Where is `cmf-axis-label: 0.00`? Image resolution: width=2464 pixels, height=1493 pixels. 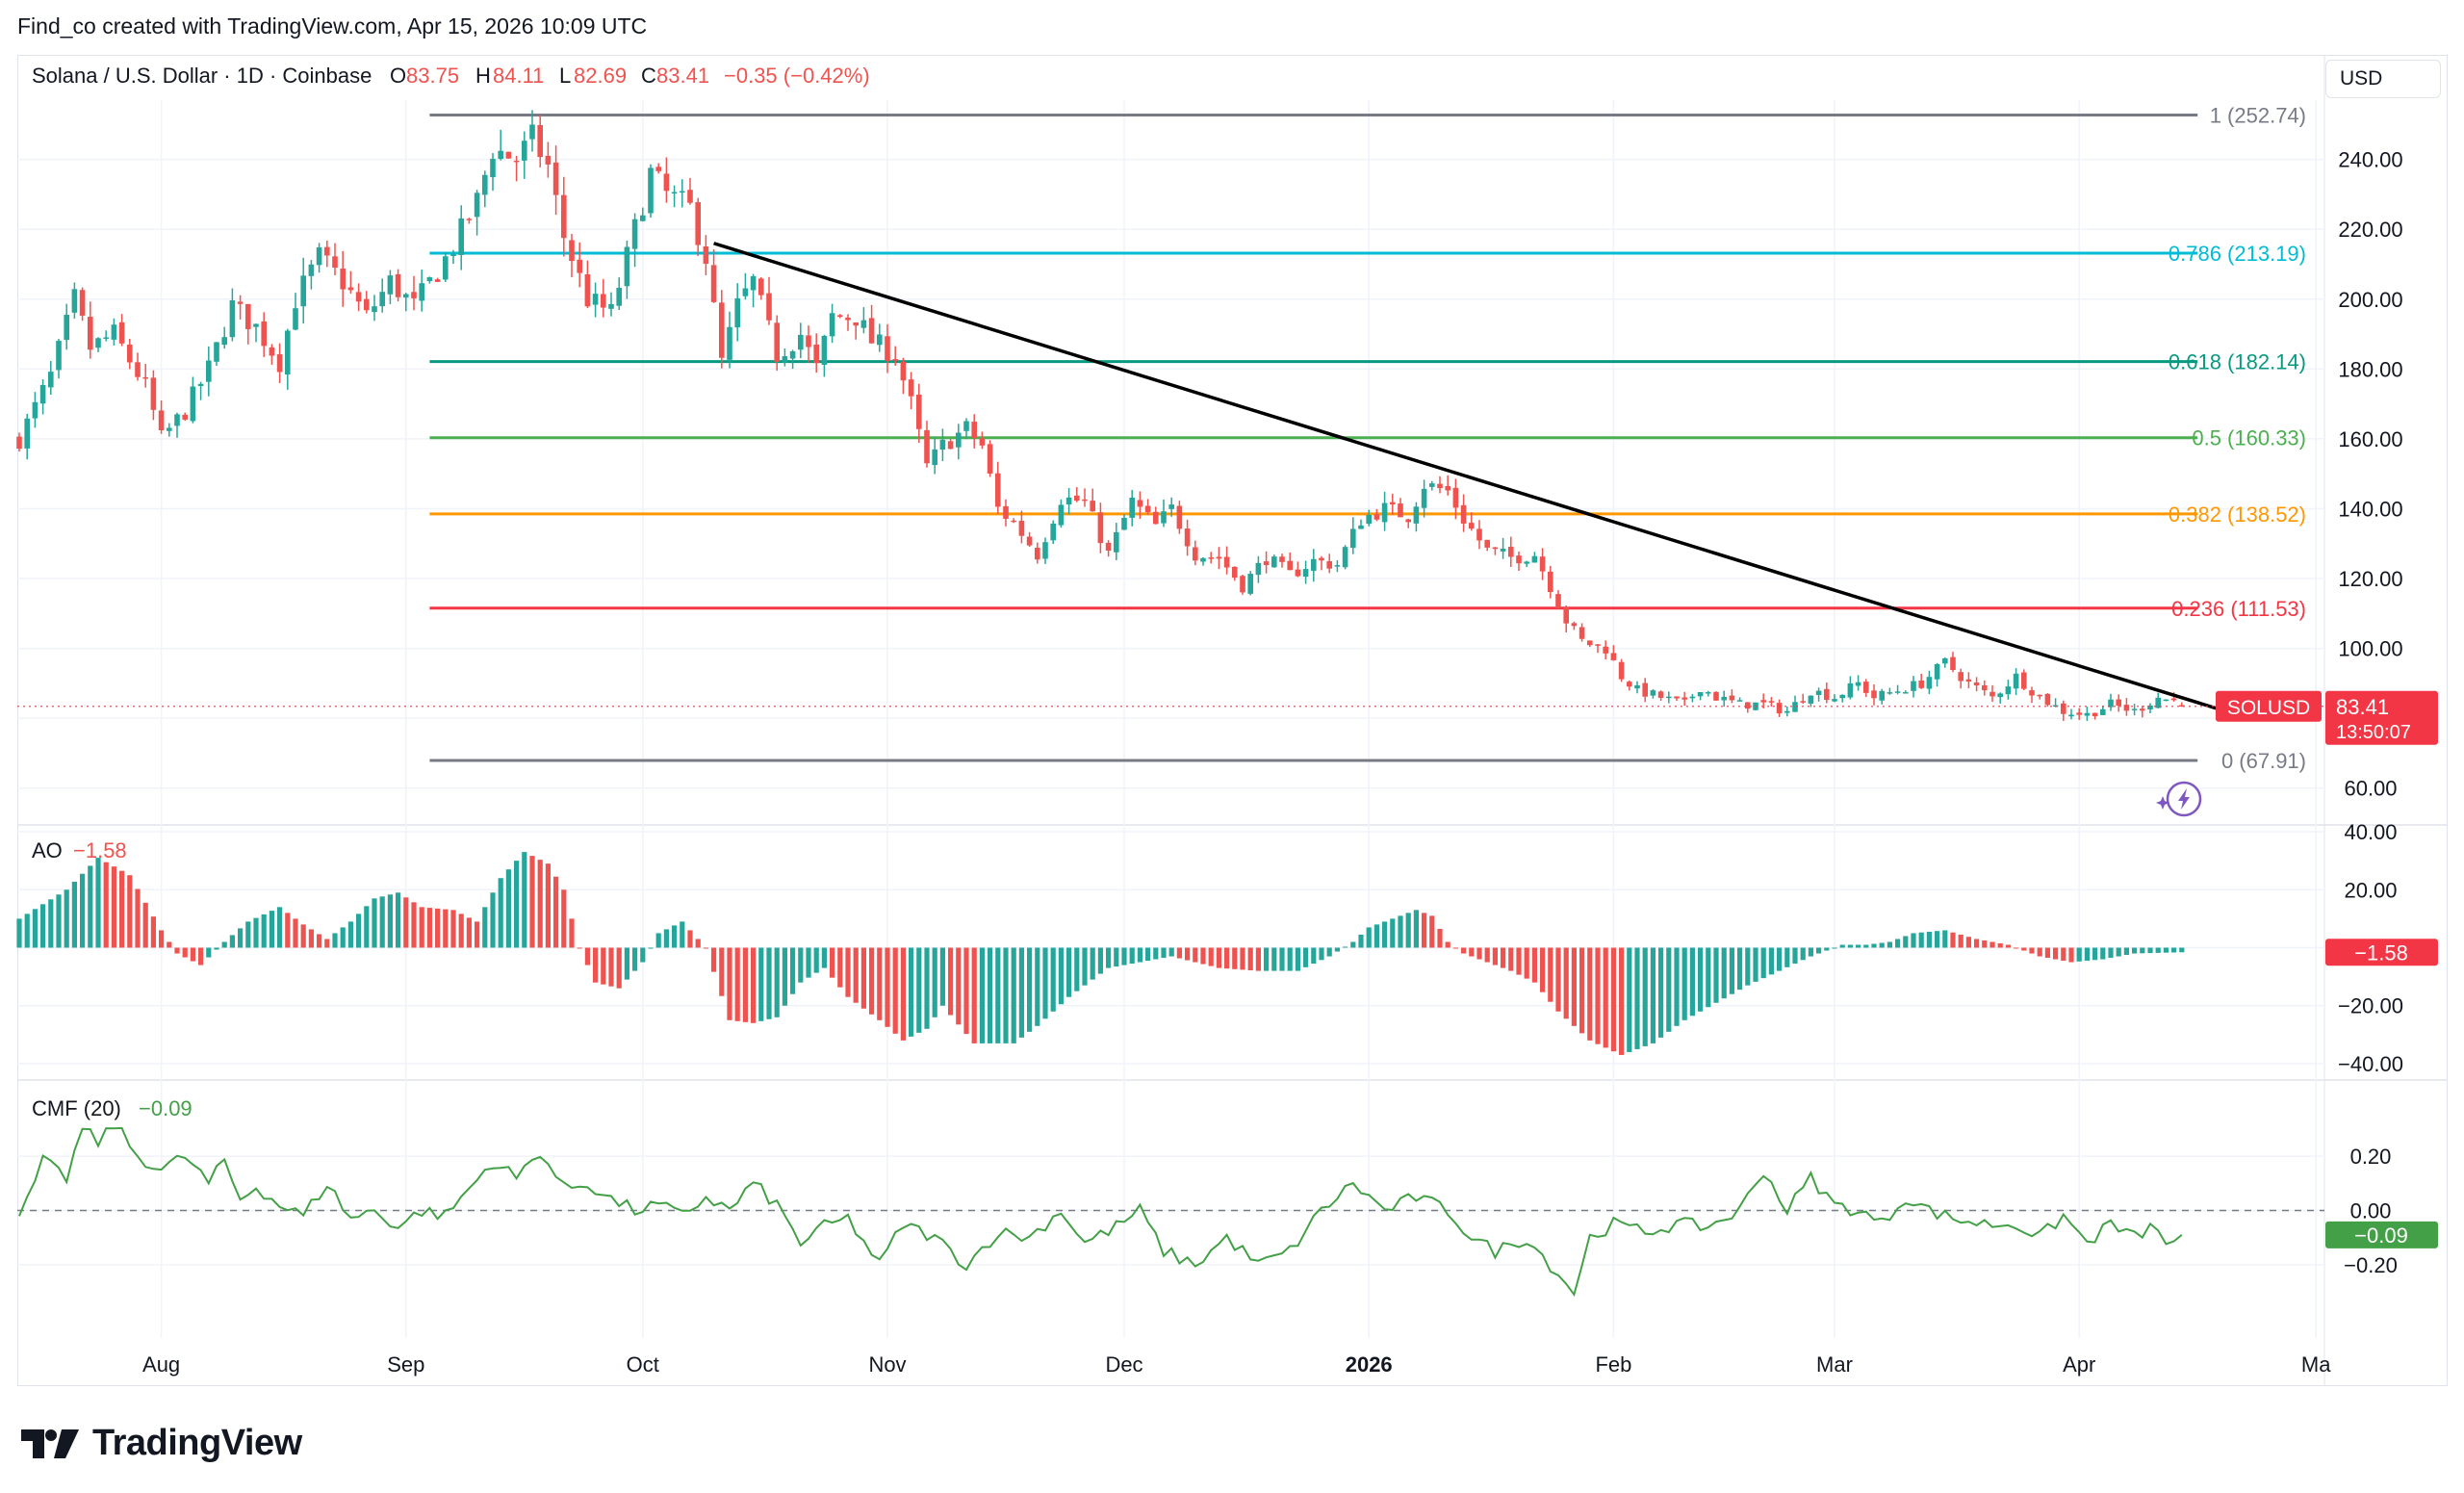
cmf-axis-label: 0.00 is located at coordinates (2371, 1211).